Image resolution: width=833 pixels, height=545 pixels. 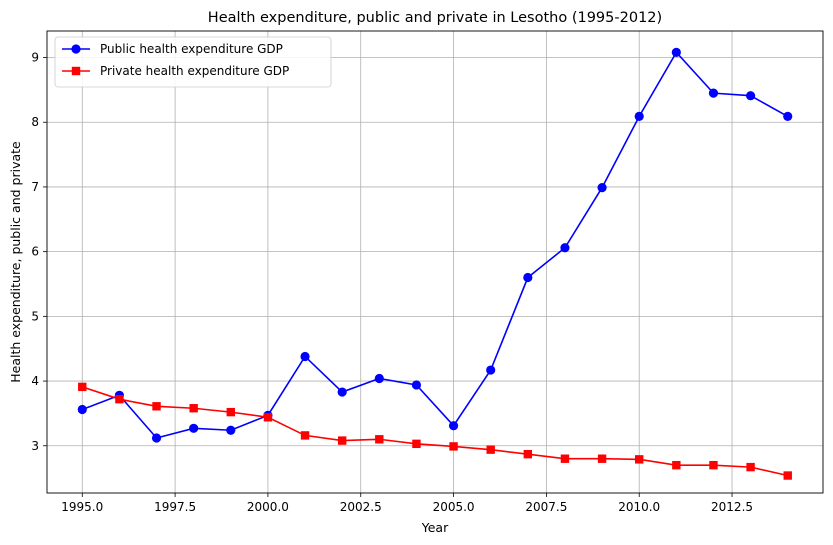 What do you see at coordinates (35, 381) in the screenshot?
I see `y-tick-label: 4` at bounding box center [35, 381].